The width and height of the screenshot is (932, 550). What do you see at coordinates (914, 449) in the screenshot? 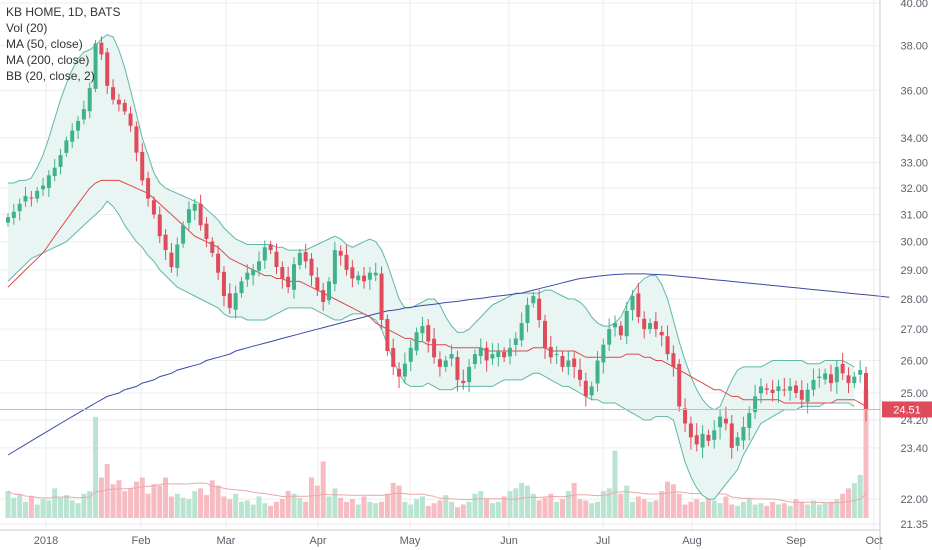
I see `y-tick-label: 23.40` at bounding box center [914, 449].